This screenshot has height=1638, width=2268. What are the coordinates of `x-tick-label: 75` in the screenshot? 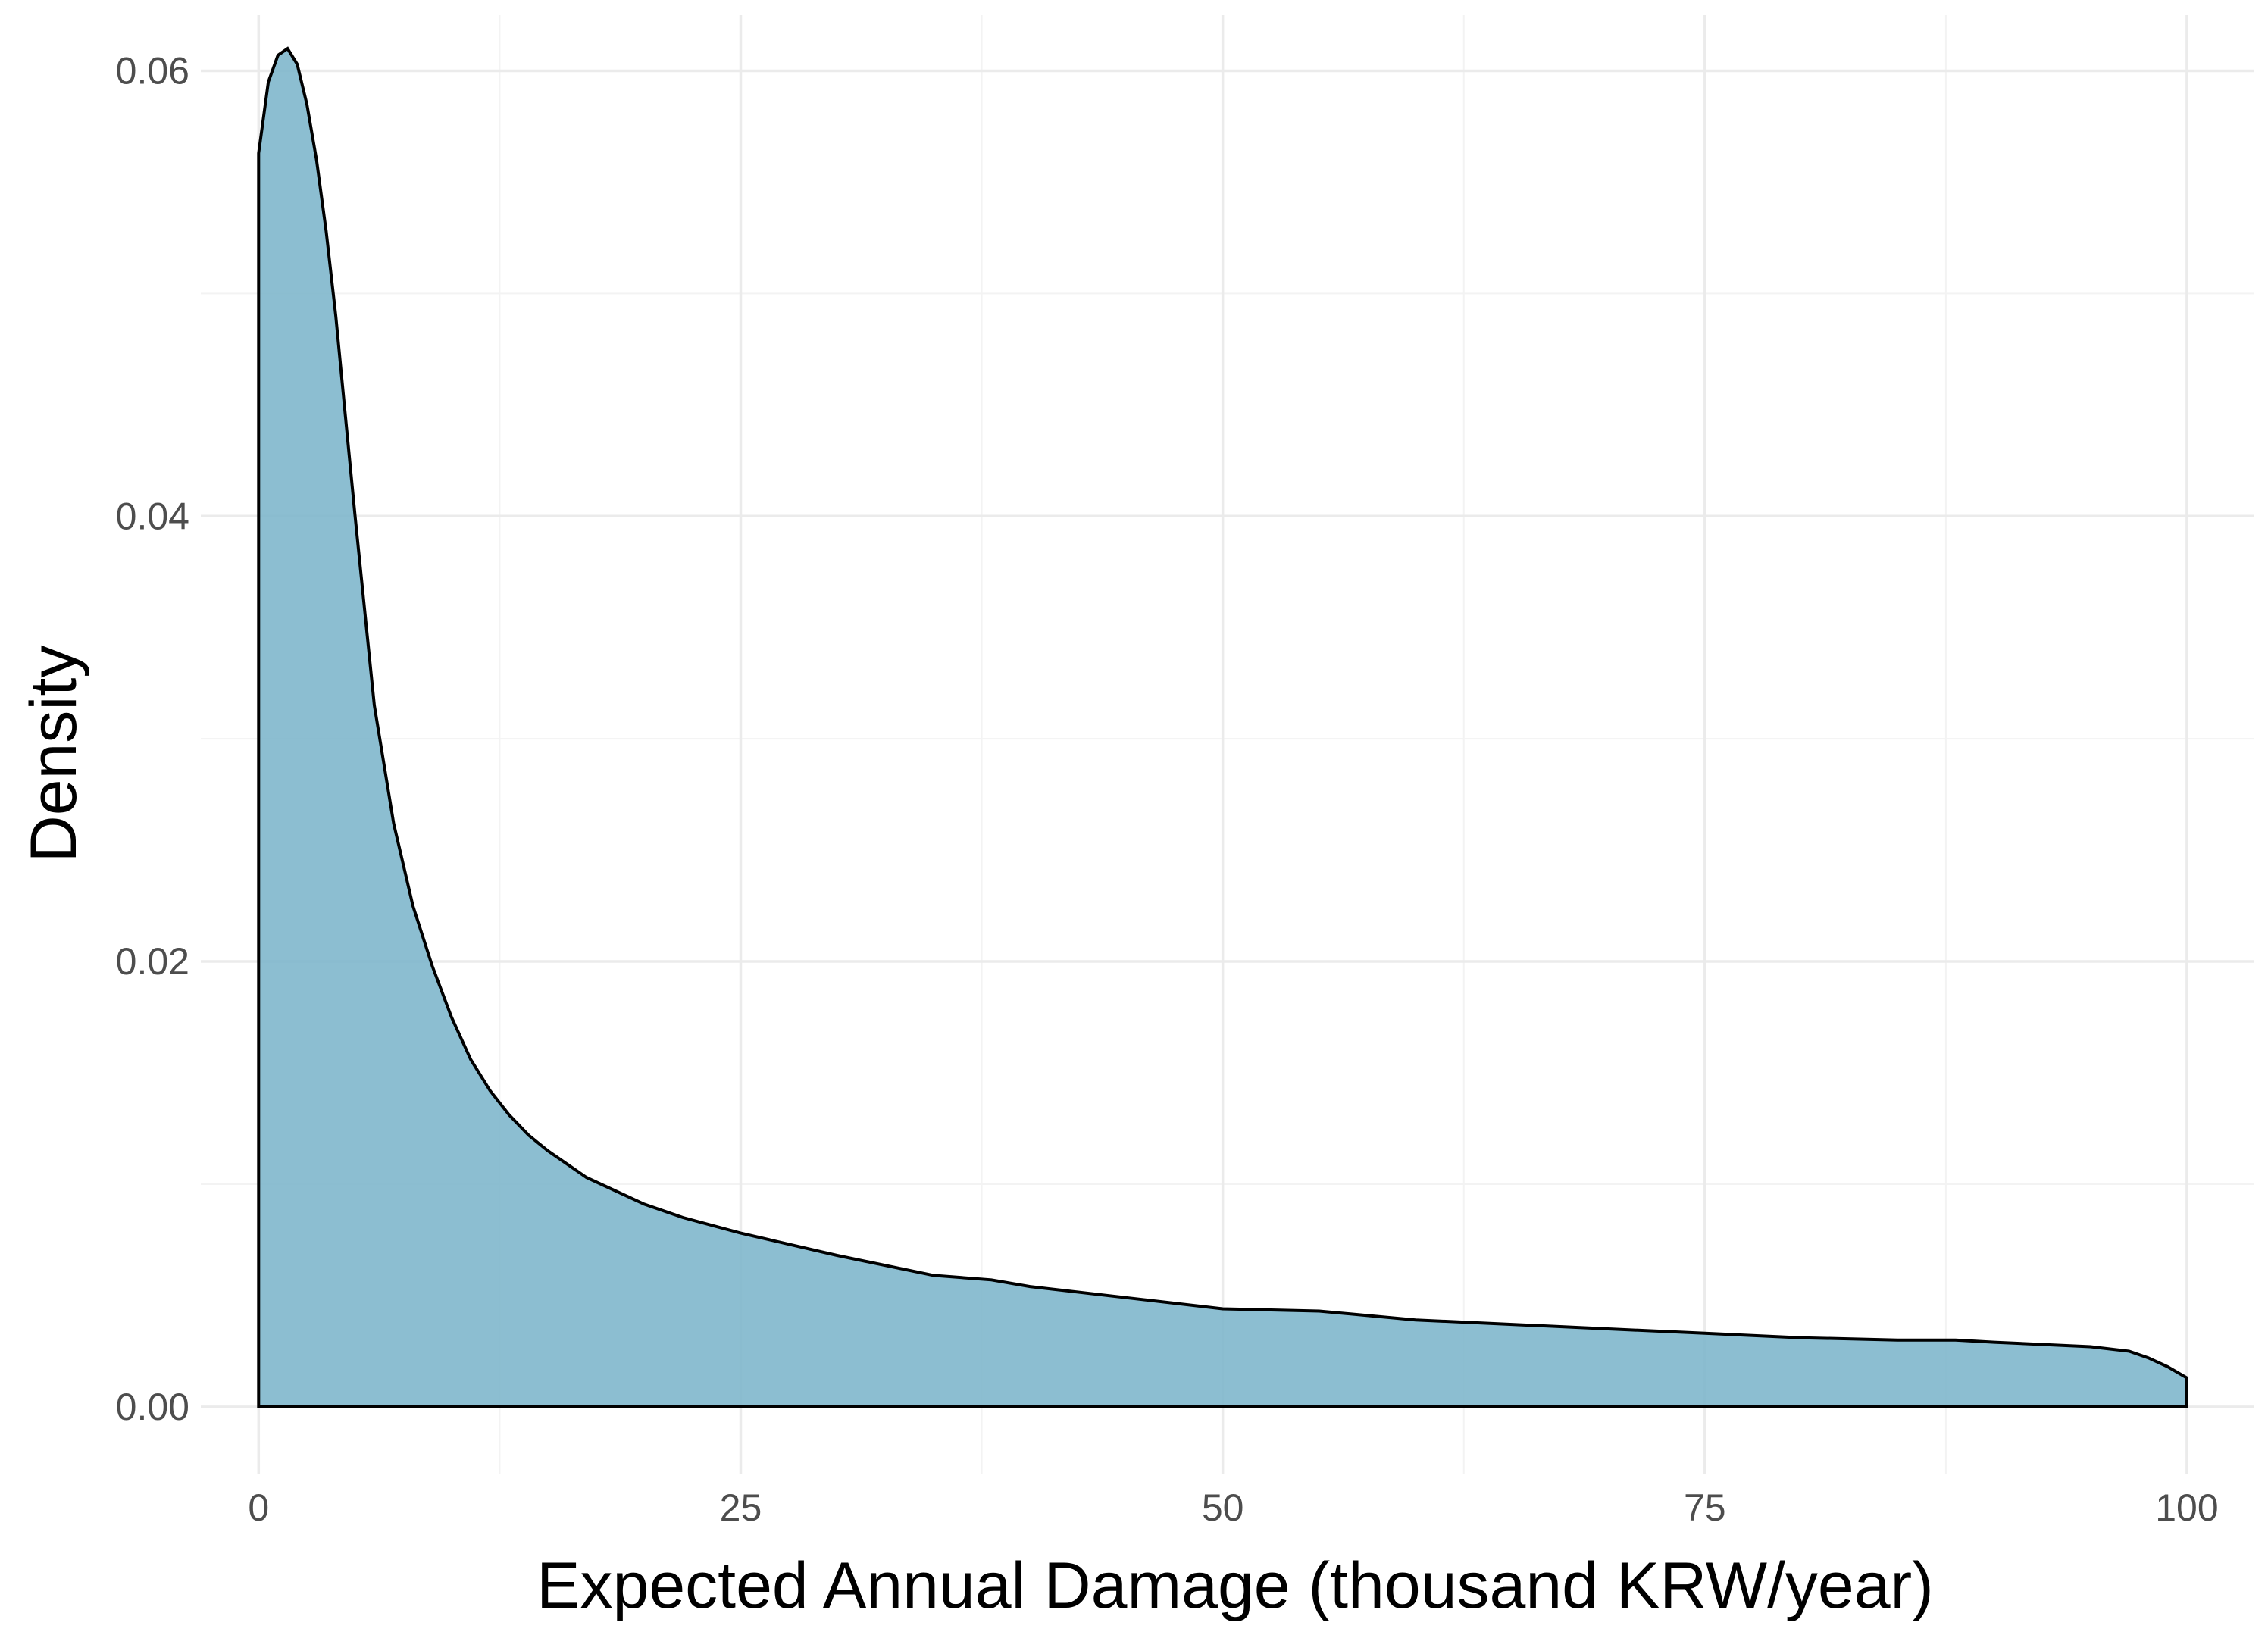 It's located at (1705, 1507).